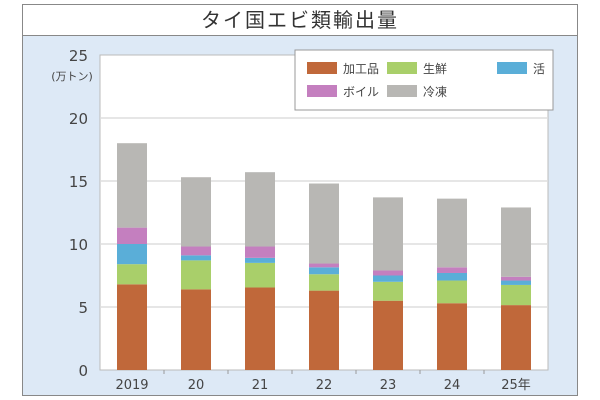  I want to click on y-tick-label: 25, so click(78, 56).